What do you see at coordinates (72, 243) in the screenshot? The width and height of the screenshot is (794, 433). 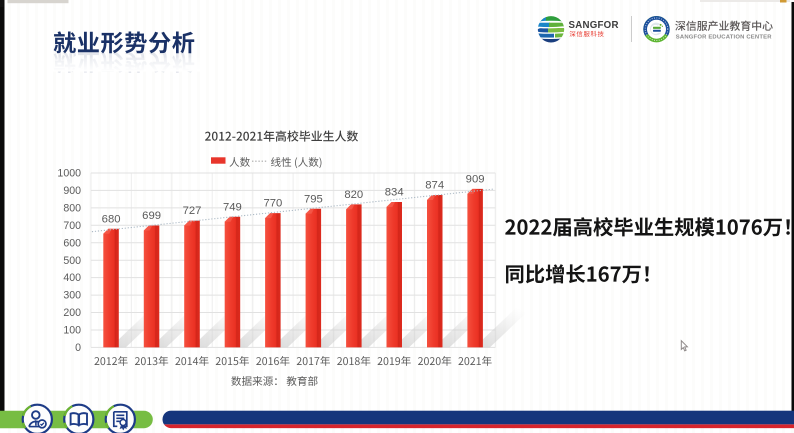 I see `svg-text: 600` at bounding box center [72, 243].